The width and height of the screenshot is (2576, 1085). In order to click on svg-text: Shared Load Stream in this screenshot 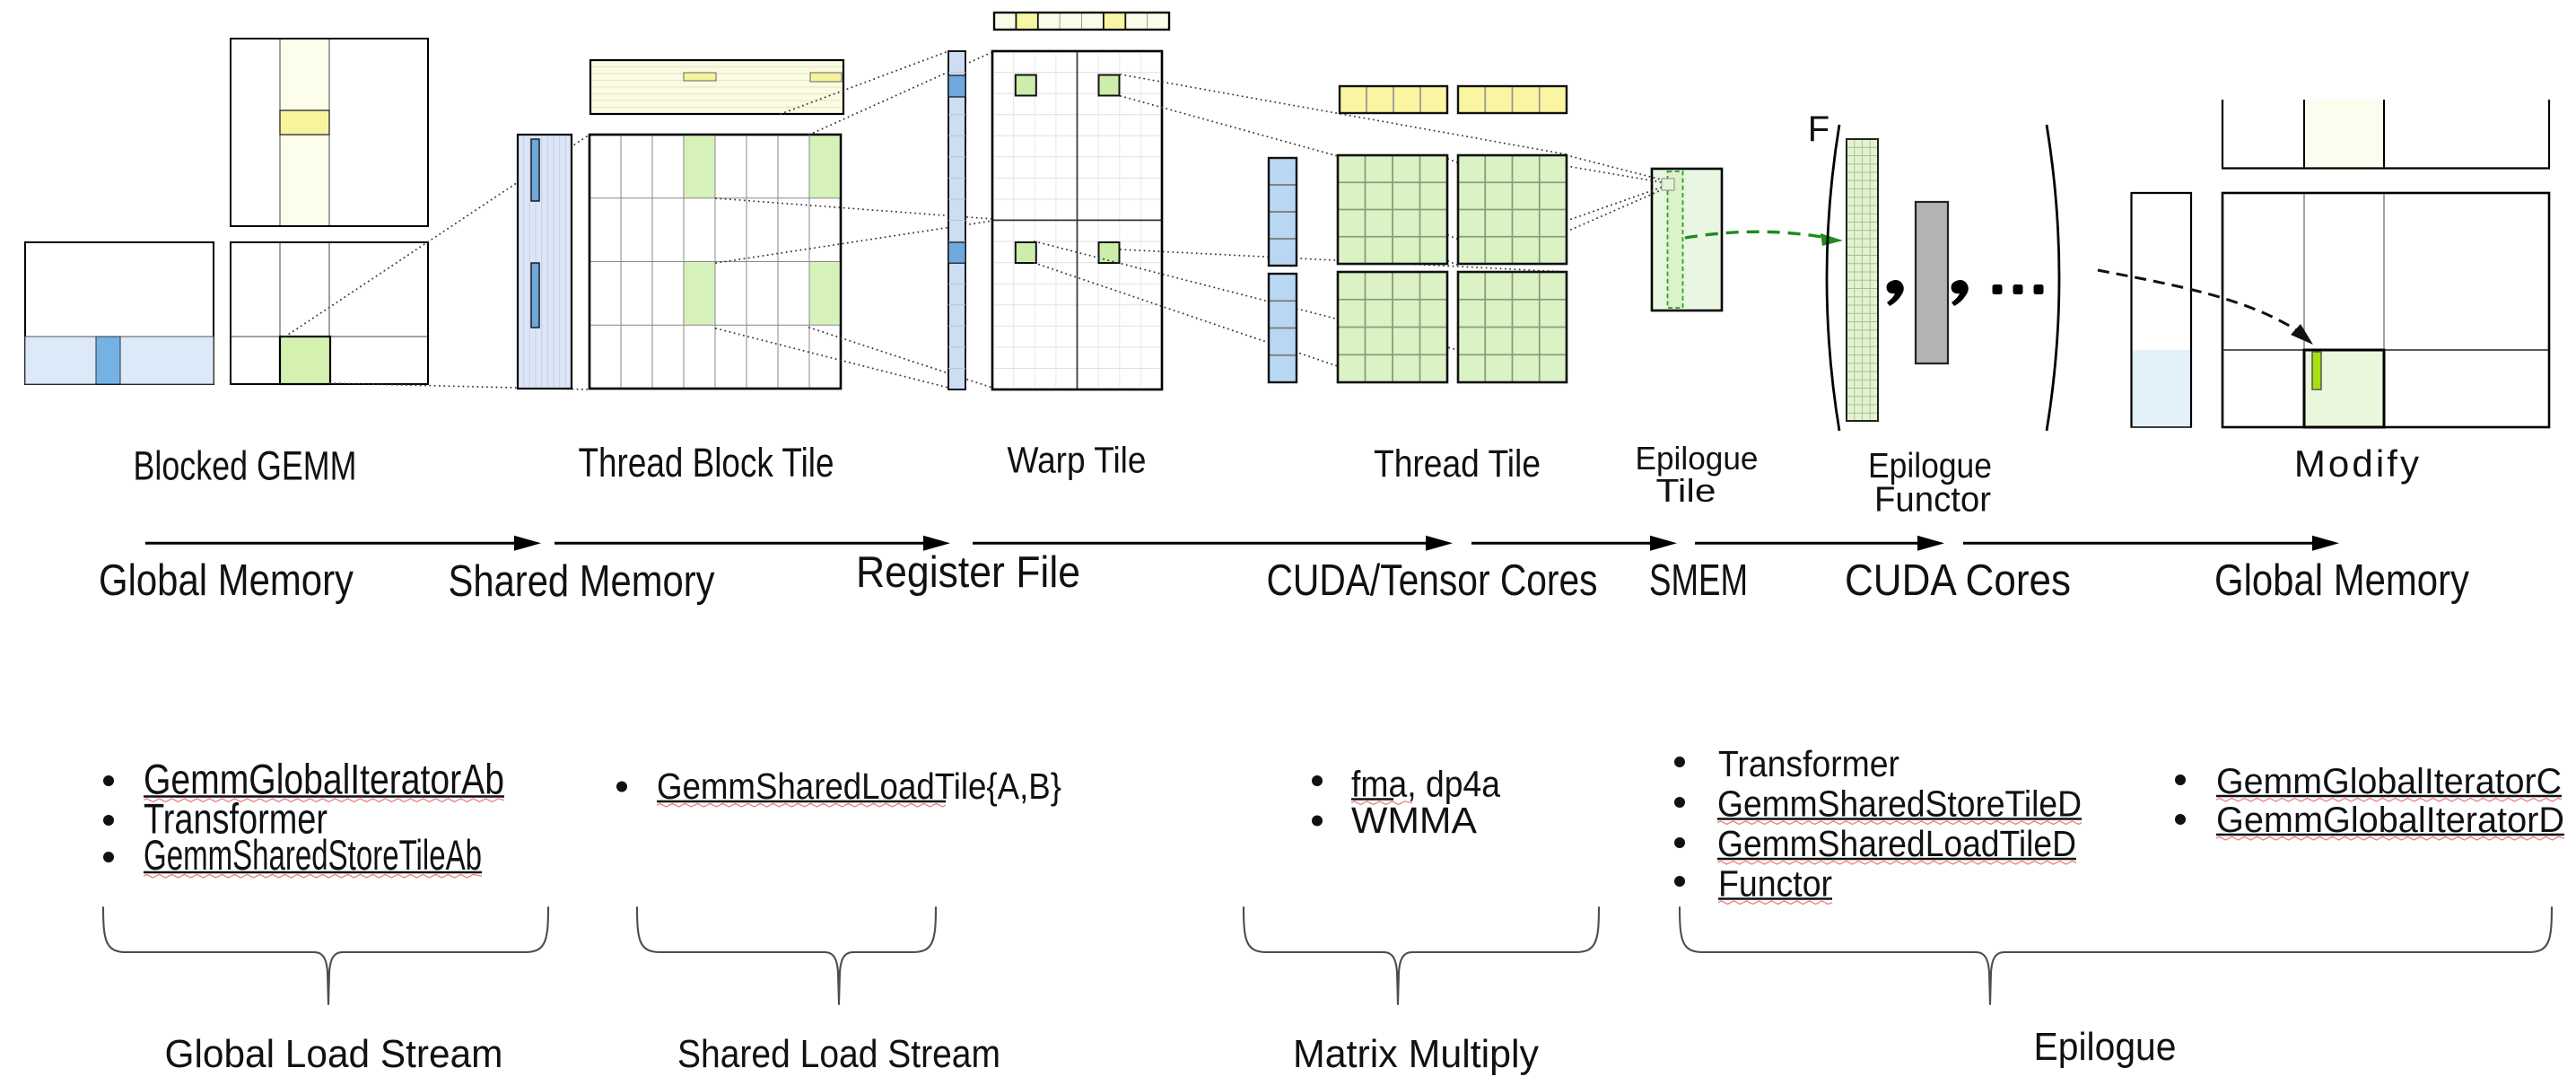, I will do `click(839, 1054)`.